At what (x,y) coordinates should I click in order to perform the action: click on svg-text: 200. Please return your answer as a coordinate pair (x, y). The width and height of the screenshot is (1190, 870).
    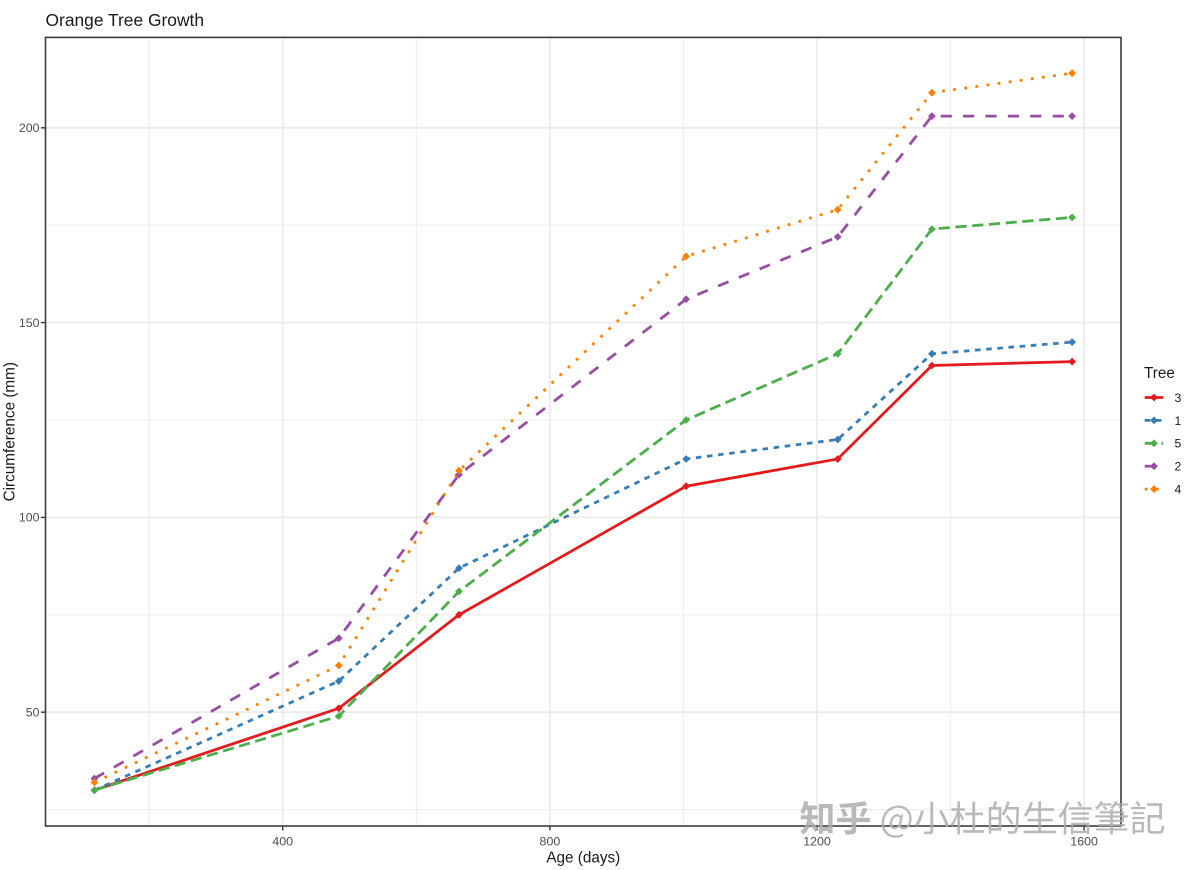
    Looking at the image, I should click on (29, 128).